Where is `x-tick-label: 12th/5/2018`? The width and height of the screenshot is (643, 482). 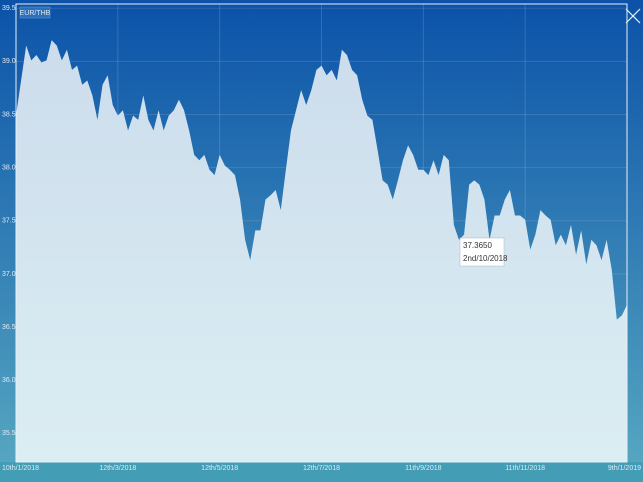
x-tick-label: 12th/5/2018 is located at coordinates (219, 468).